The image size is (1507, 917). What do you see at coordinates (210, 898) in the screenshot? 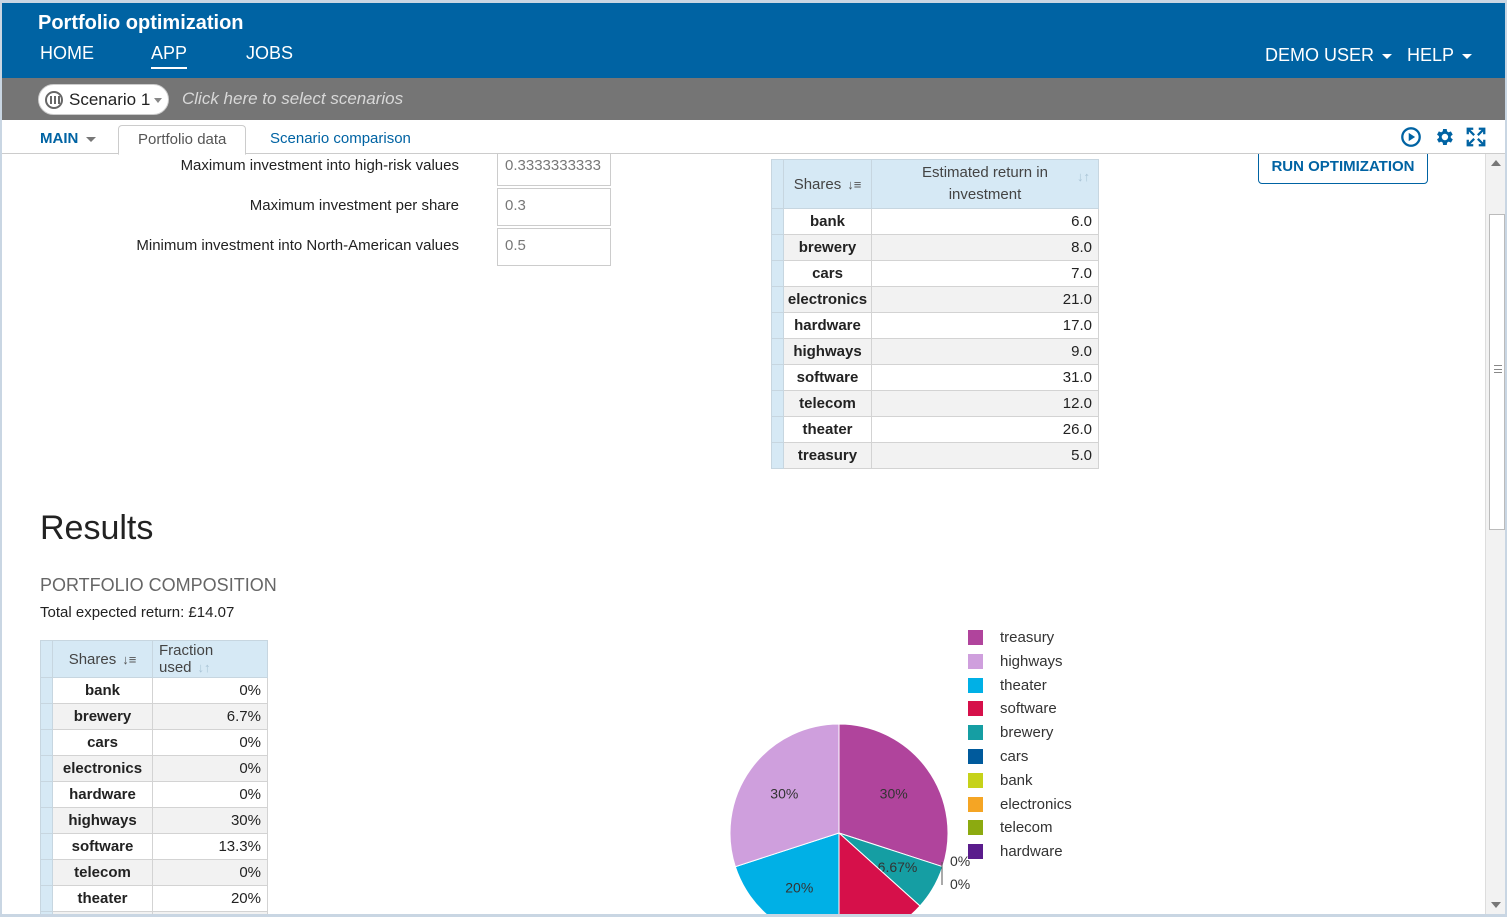
I see `value-cell: 20%` at bounding box center [210, 898].